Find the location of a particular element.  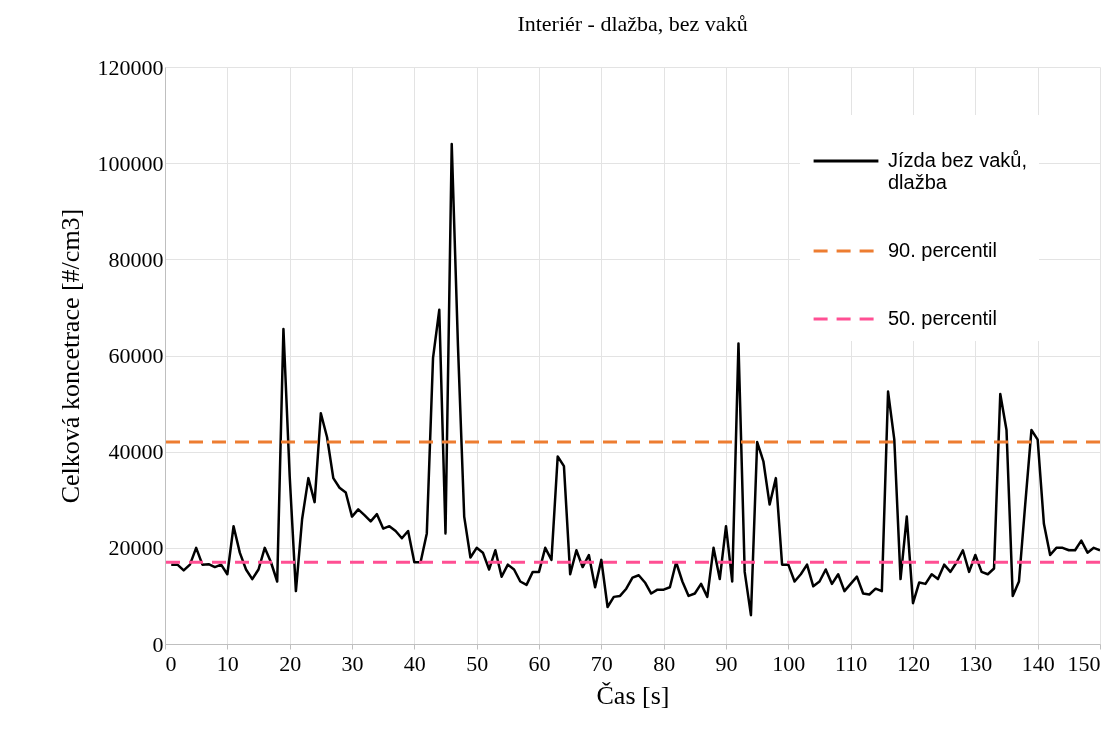

x-tick-label: 40 is located at coordinates (414, 663).